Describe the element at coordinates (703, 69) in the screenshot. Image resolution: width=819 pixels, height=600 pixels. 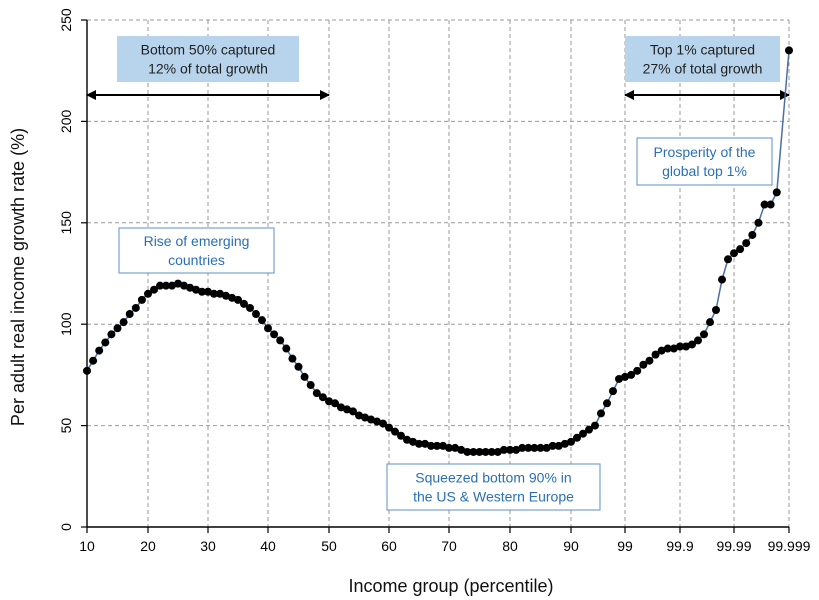
I see `annotation-text-line: 27% of total growth` at that location.